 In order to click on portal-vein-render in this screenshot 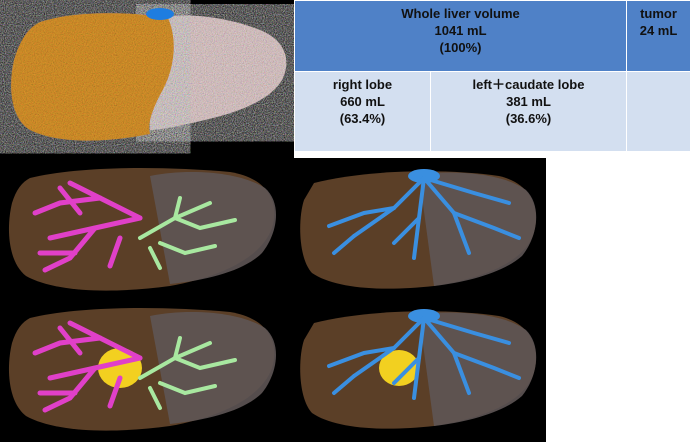, I will do `click(147, 228)`.